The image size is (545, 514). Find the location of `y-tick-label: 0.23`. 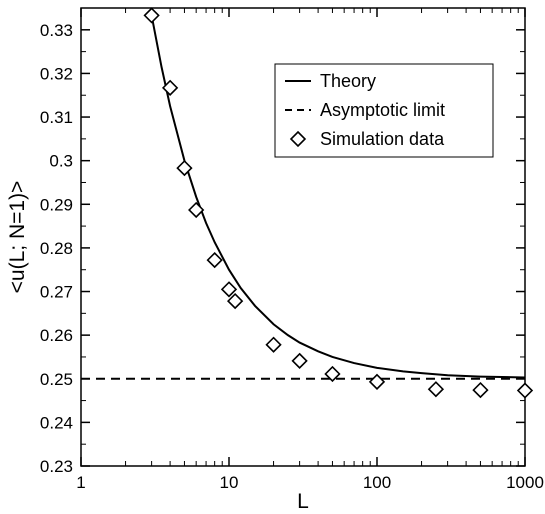

y-tick-label: 0.23 is located at coordinates (56, 466).